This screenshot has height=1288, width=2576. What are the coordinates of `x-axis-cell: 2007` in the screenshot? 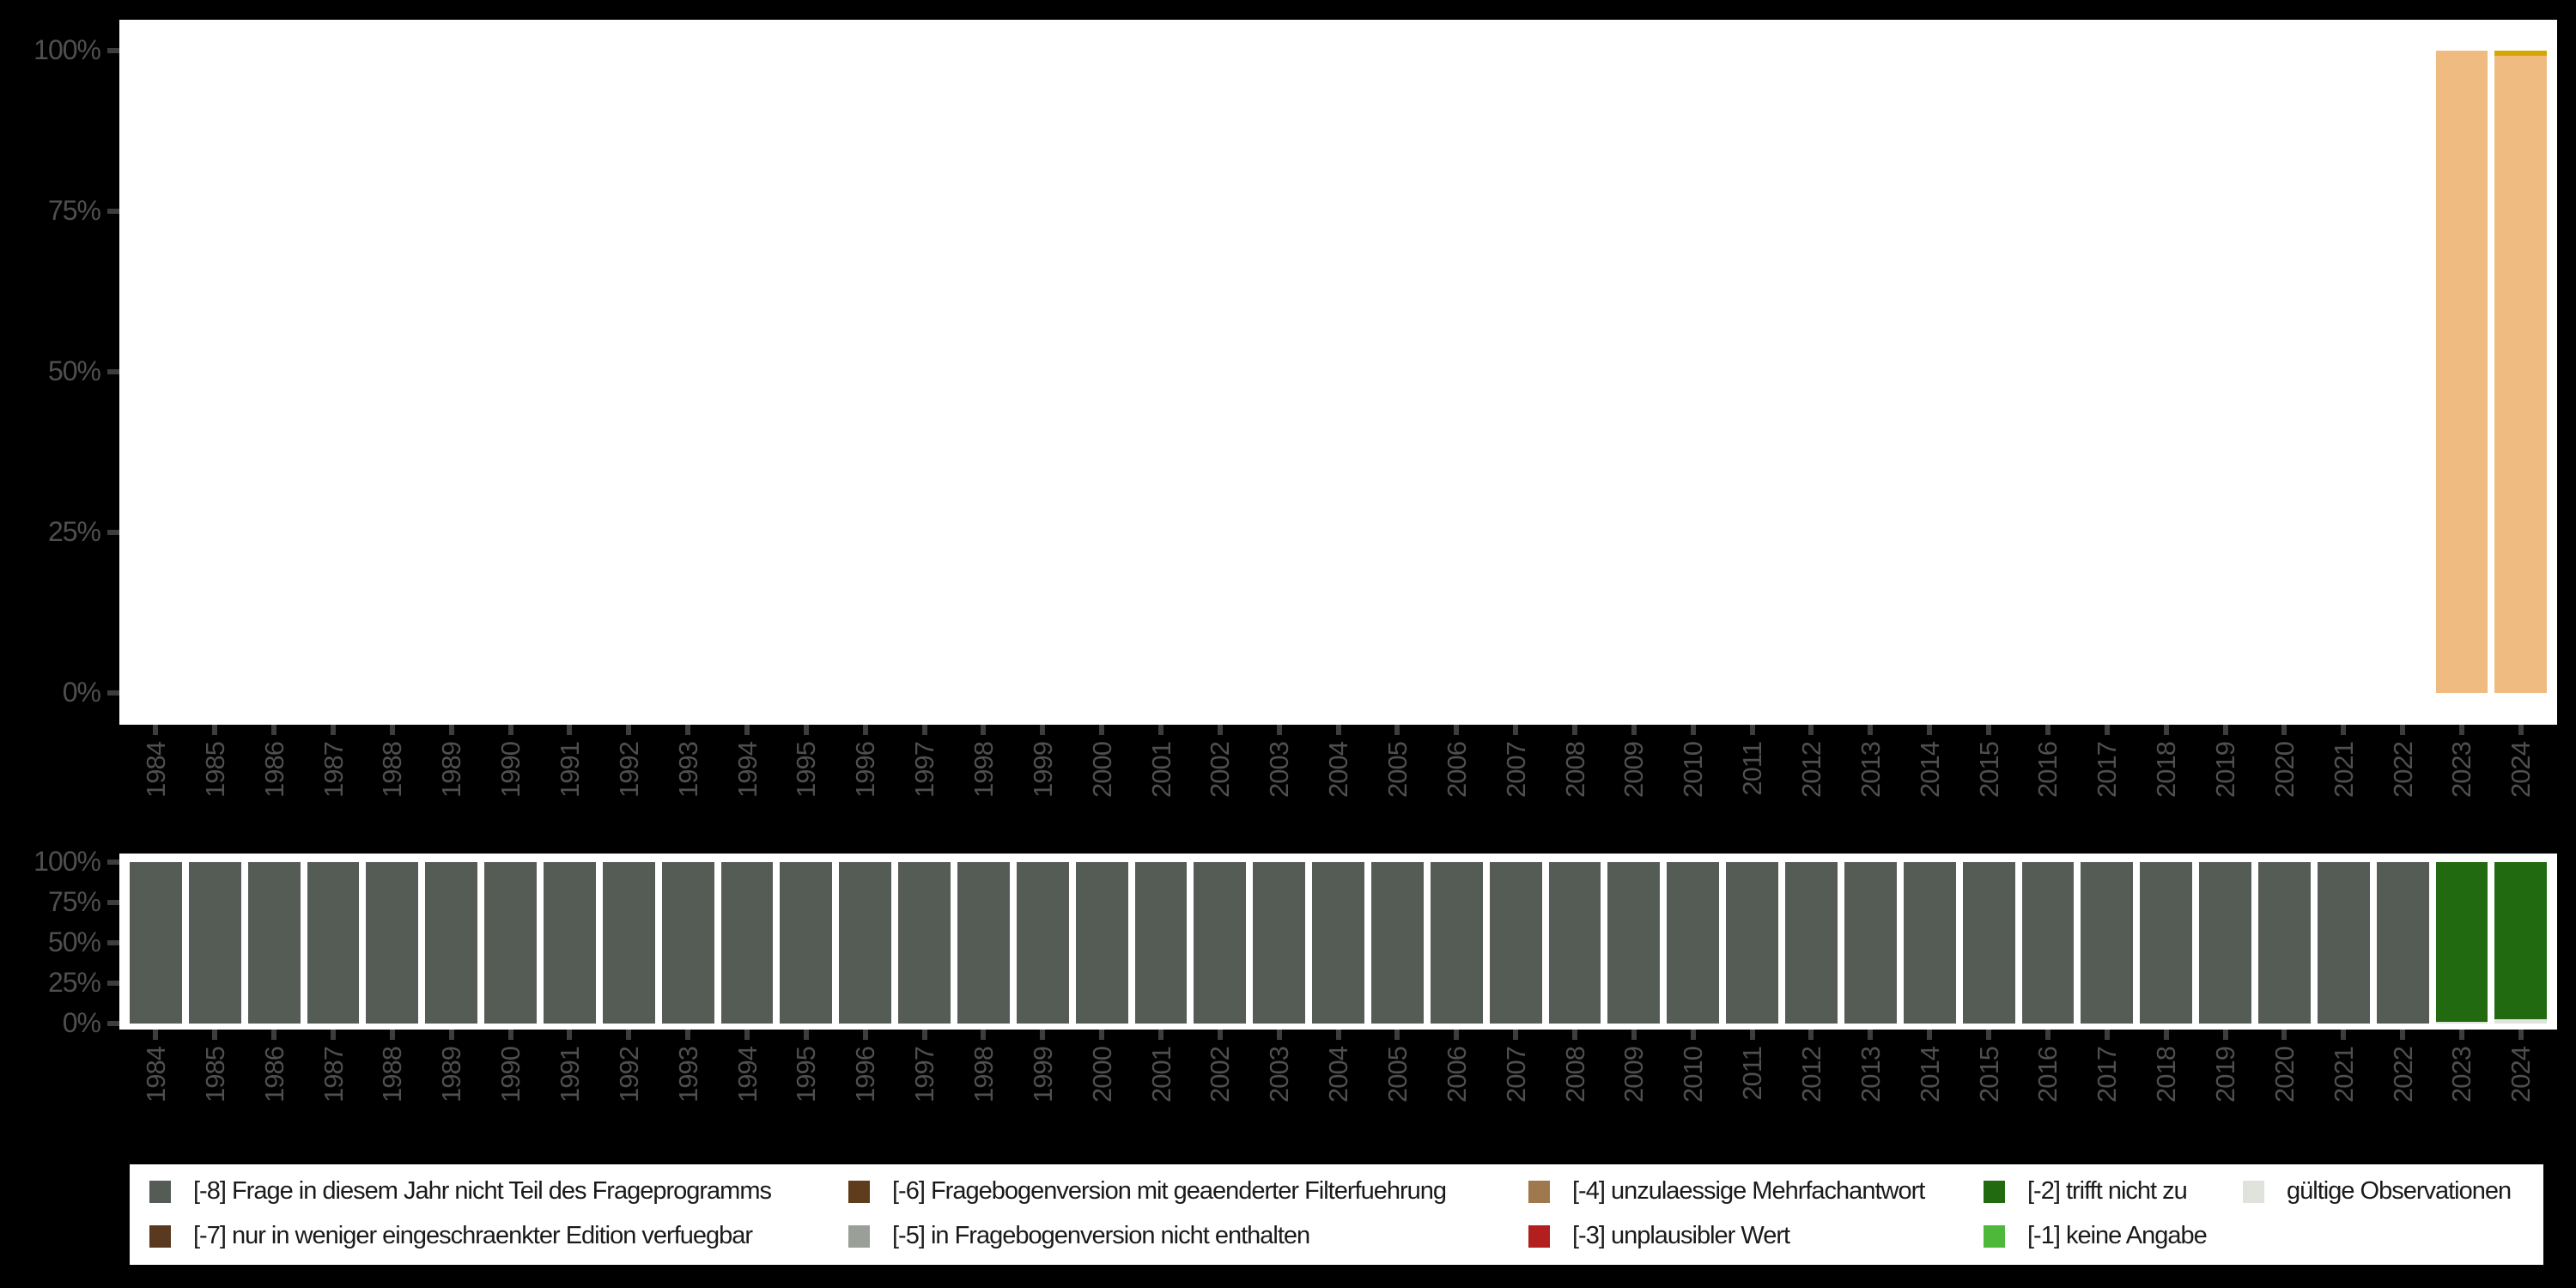 It's located at (1516, 1094).